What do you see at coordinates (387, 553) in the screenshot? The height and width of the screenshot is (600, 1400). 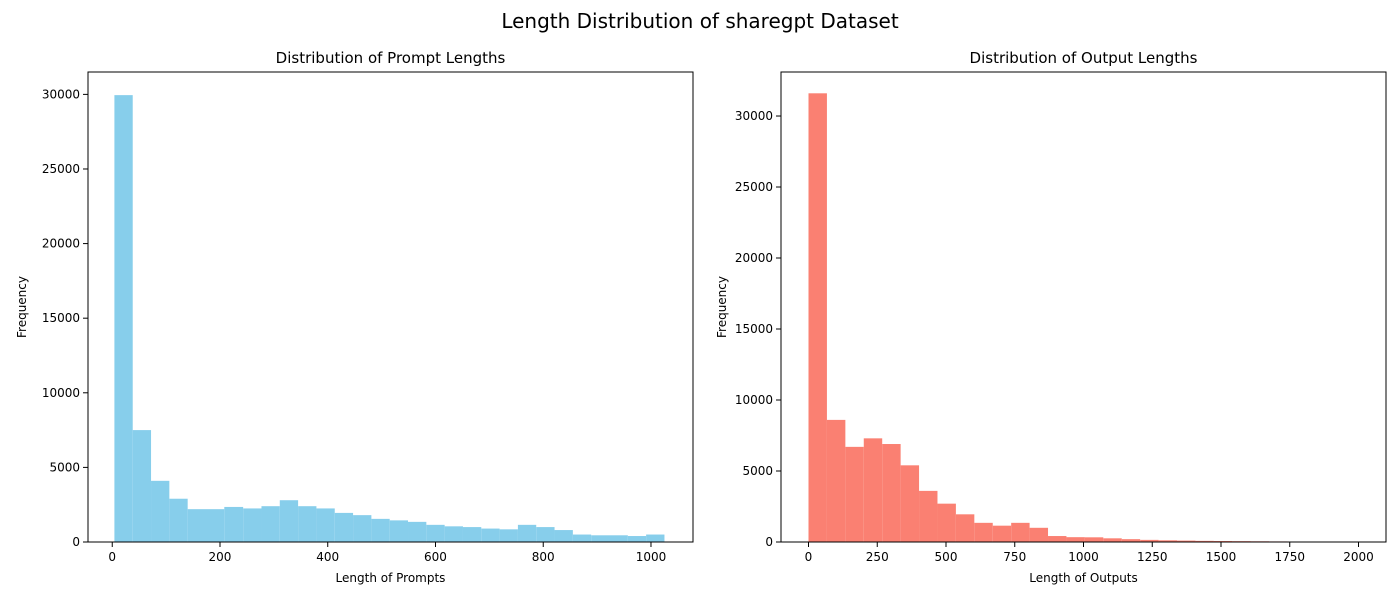 I see `x-axis: 0 200 400 600 800 1000` at bounding box center [387, 553].